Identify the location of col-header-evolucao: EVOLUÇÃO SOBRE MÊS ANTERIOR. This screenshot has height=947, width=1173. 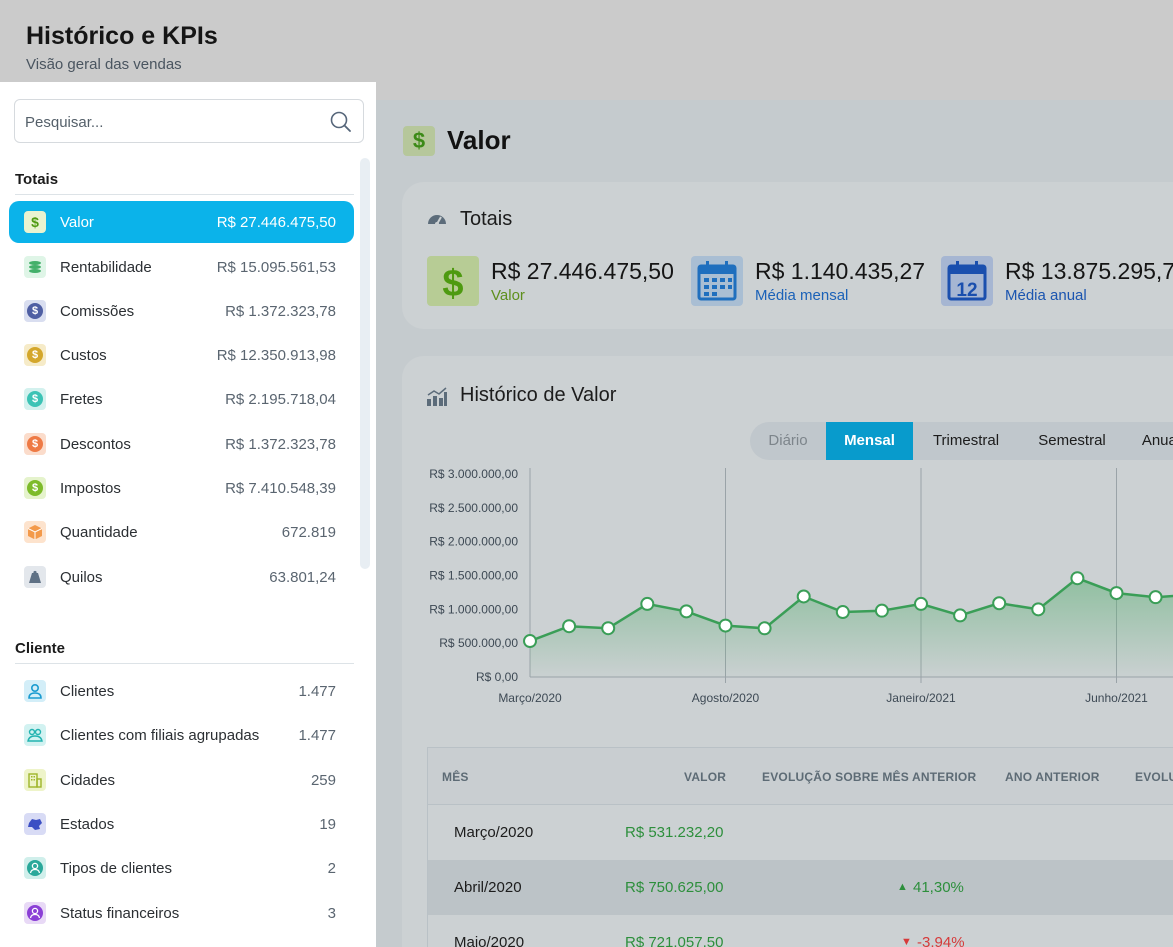
(869, 777).